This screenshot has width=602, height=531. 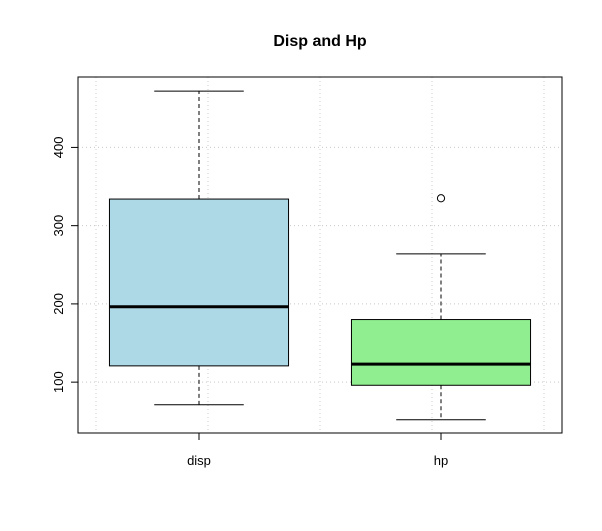 I want to click on y-tick-label: 100, so click(x=58, y=382).